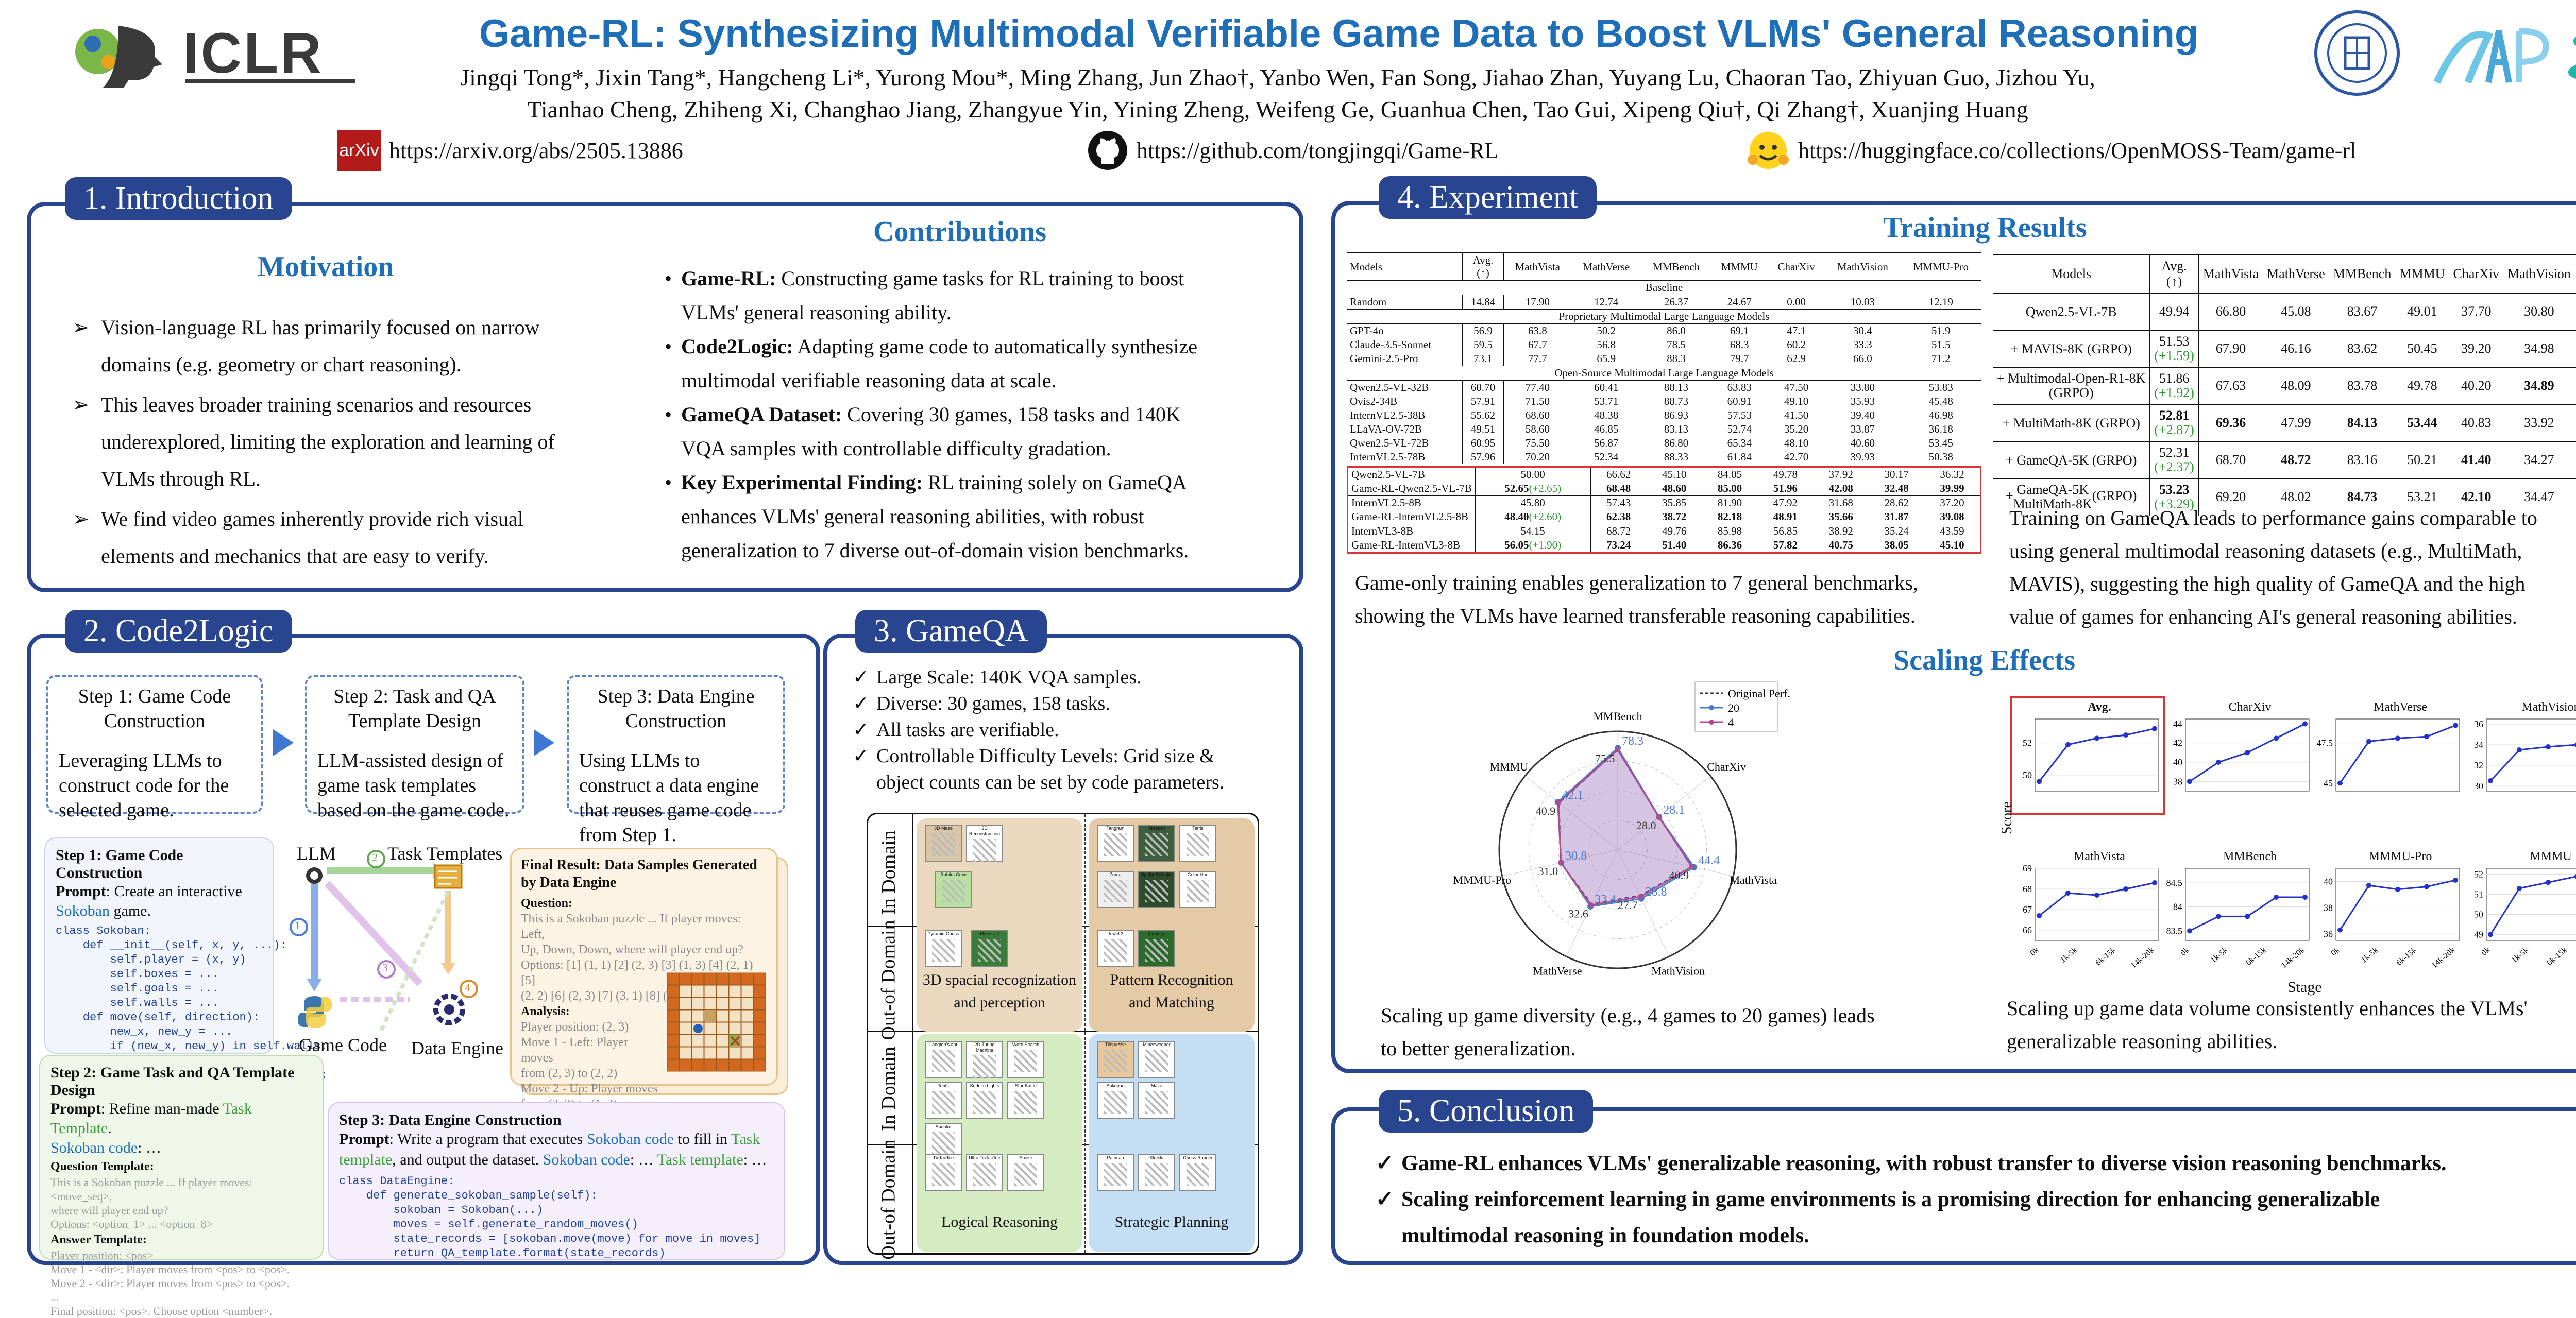  What do you see at coordinates (2174, 385) in the screenshot?
I see `avg-cell: 51.86 (+1.92)` at bounding box center [2174, 385].